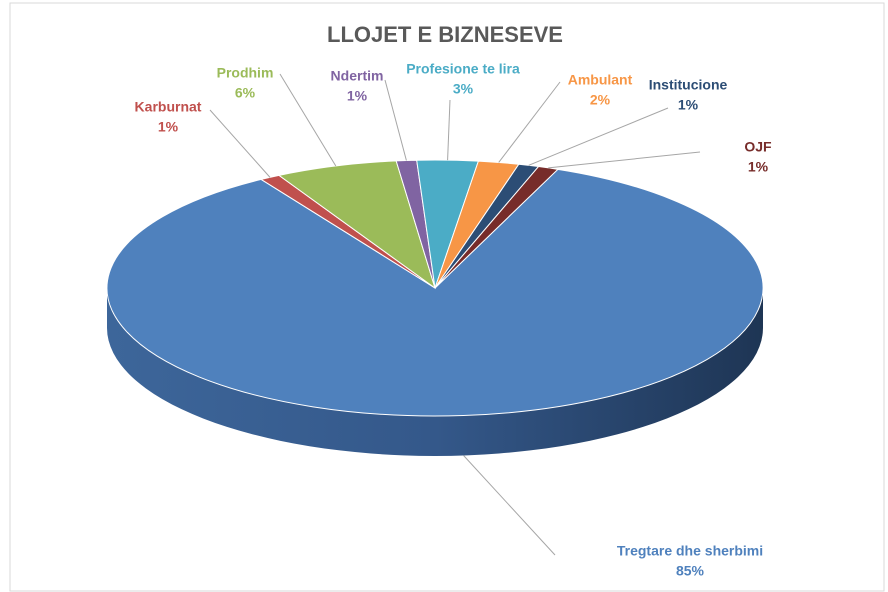 This screenshot has height=592, width=888. What do you see at coordinates (245, 73) in the screenshot?
I see `data-label-name: Prodhim` at bounding box center [245, 73].